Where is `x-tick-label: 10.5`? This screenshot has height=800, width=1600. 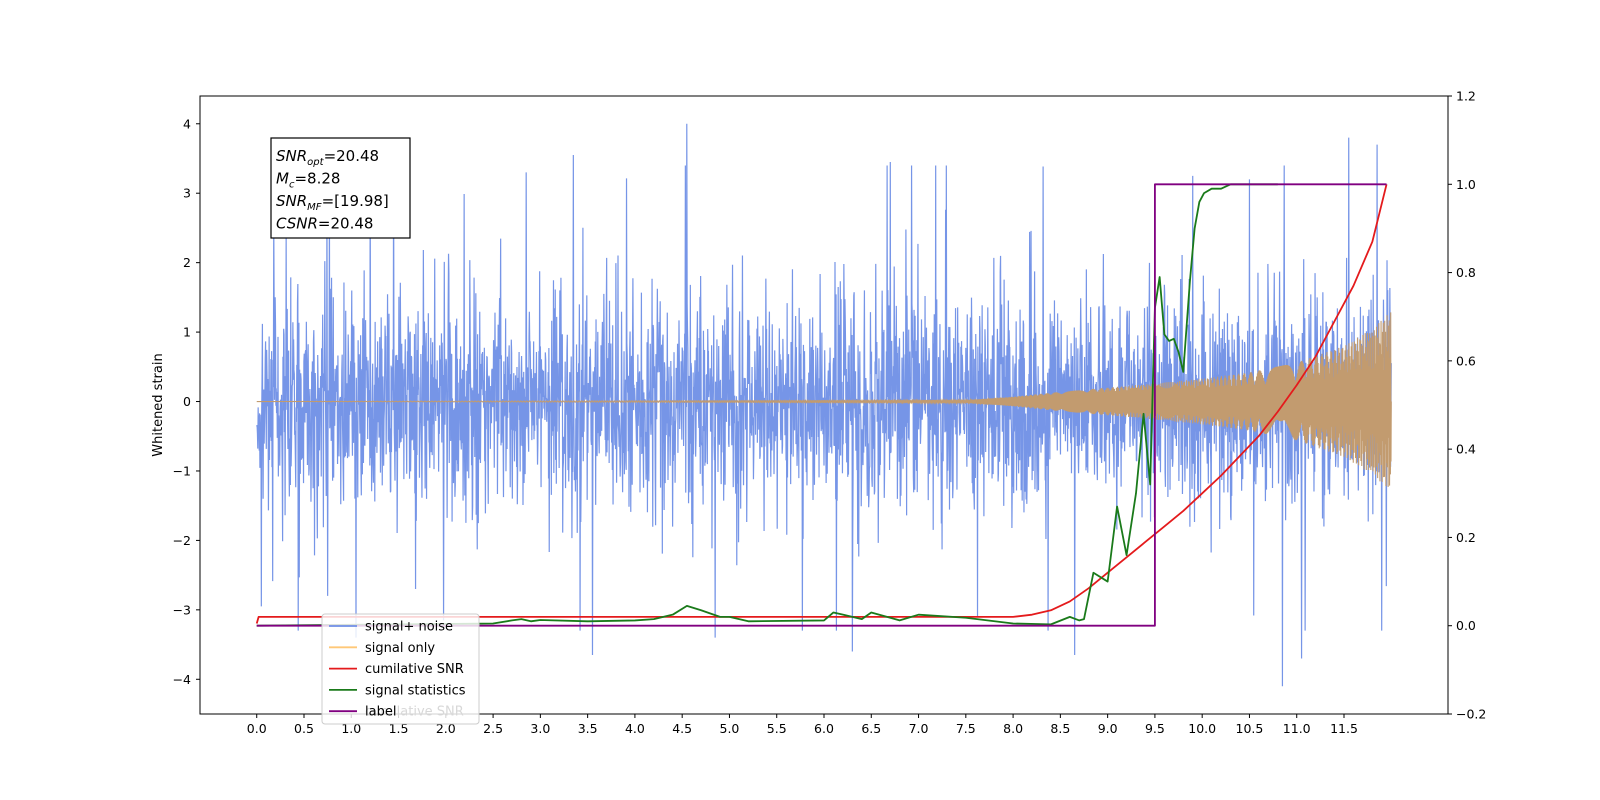
x-tick-label: 10.5 is located at coordinates (1250, 728).